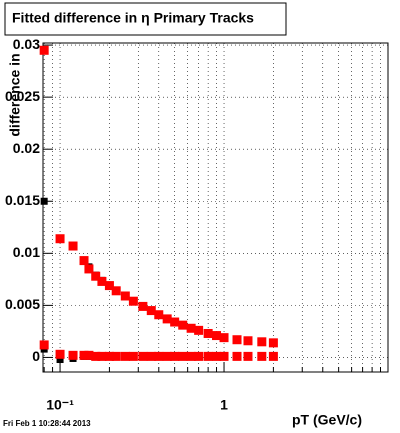 The width and height of the screenshot is (400, 433). Describe the element at coordinates (26, 44) in the screenshot. I see `y-tick-label: 0.03` at that location.